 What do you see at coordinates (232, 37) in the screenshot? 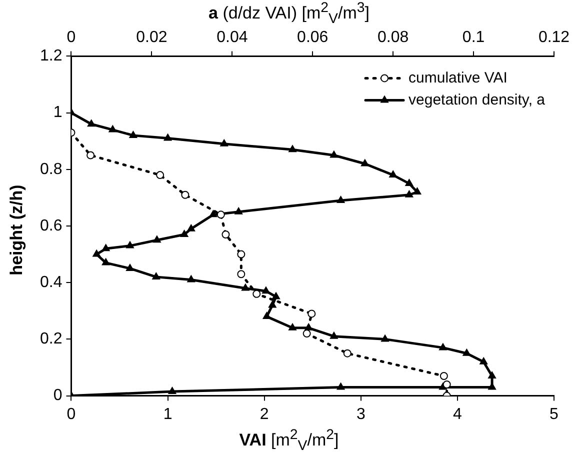
I see `x2-tick-label: 0.04` at bounding box center [232, 37].